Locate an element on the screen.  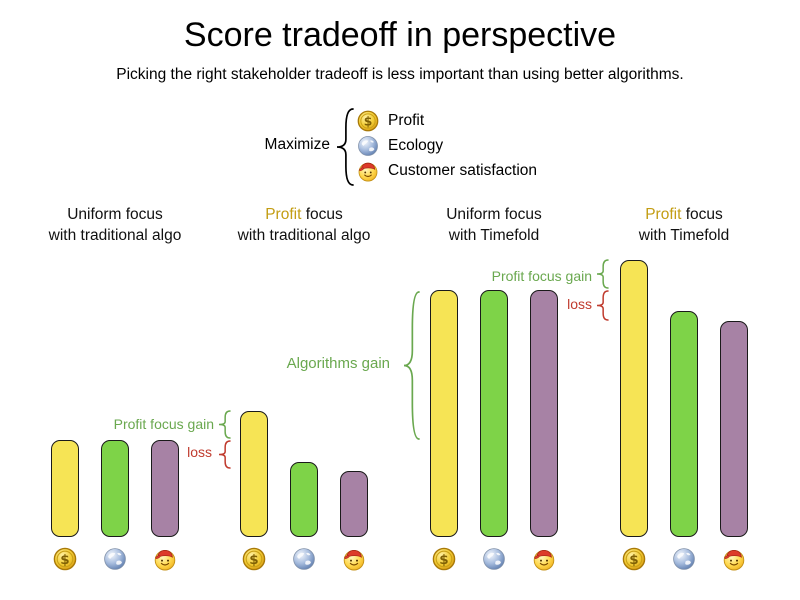
bar-customer-group3 is located at coordinates (544, 413).